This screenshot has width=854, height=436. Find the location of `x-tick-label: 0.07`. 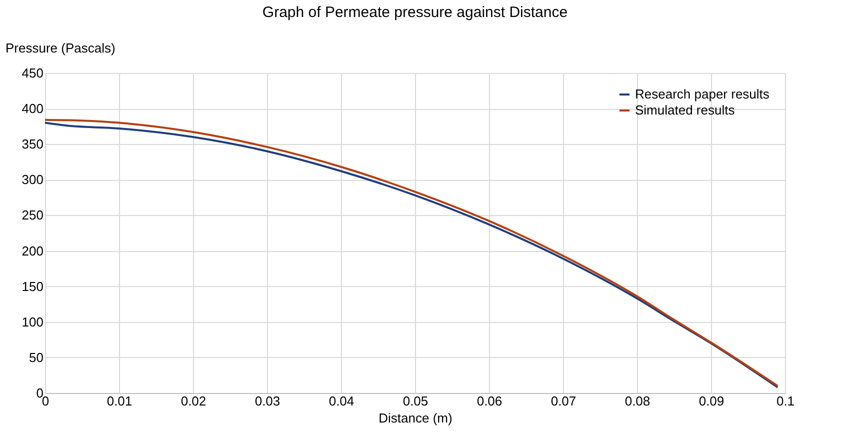

x-tick-label: 0.07 is located at coordinates (563, 401).